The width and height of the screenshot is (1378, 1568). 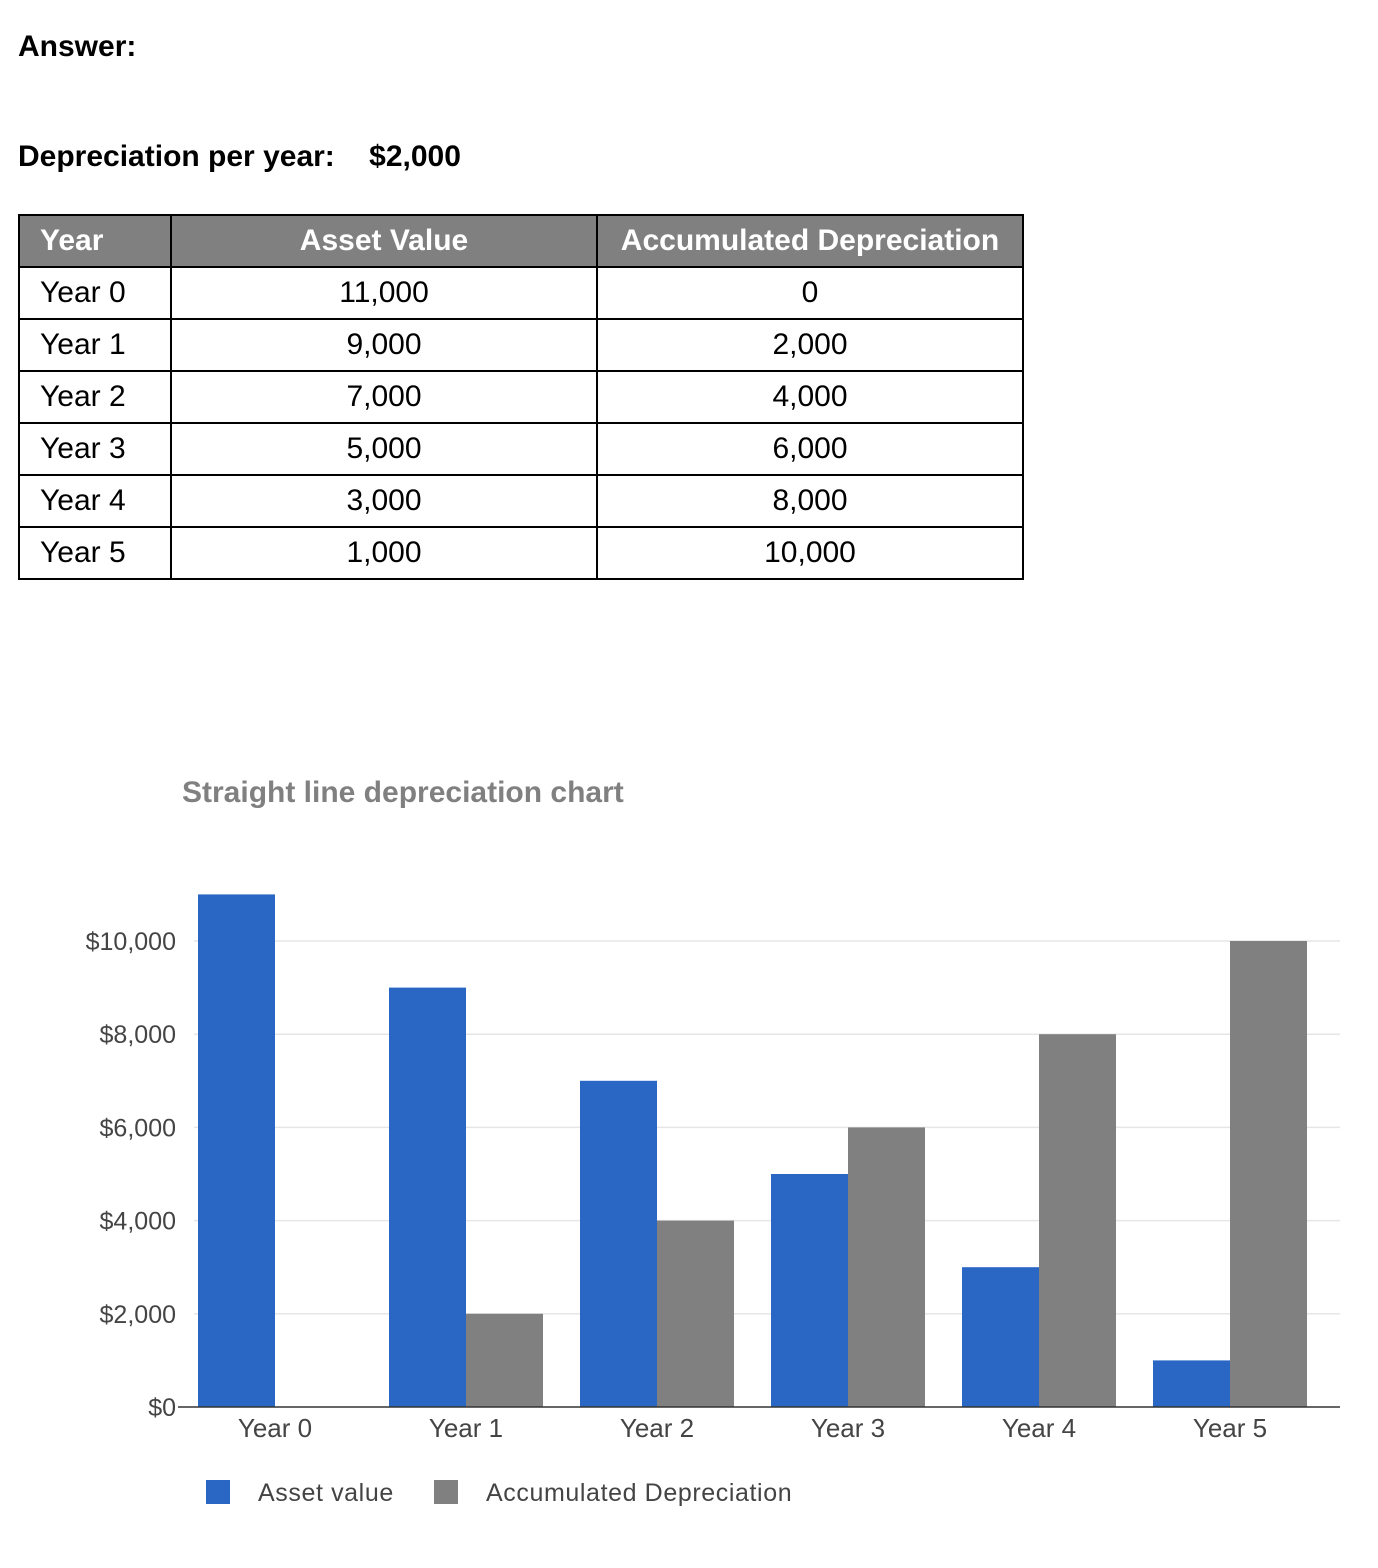 I want to click on cell-asset-value: 9,000, so click(x=384, y=345).